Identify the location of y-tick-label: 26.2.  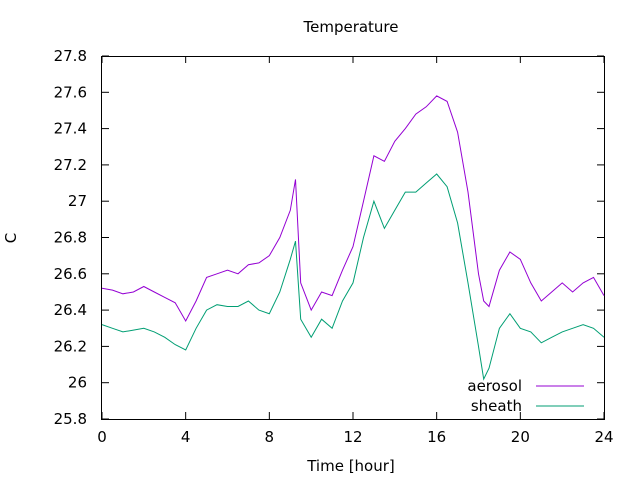
(70, 346).